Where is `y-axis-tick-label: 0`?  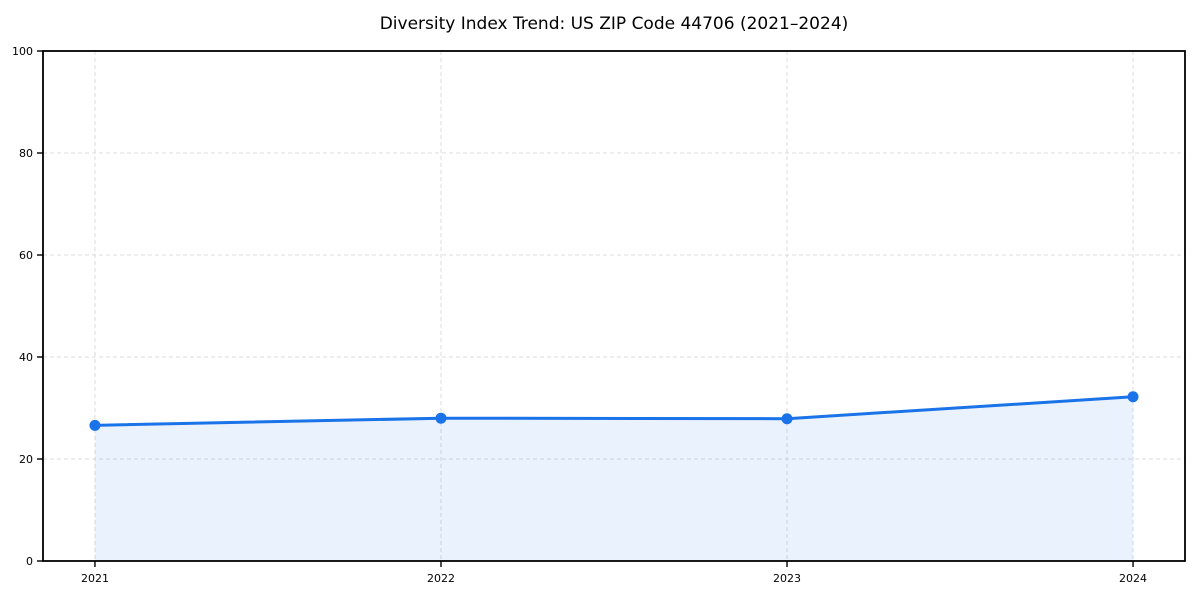 y-axis-tick-label: 0 is located at coordinates (29, 561).